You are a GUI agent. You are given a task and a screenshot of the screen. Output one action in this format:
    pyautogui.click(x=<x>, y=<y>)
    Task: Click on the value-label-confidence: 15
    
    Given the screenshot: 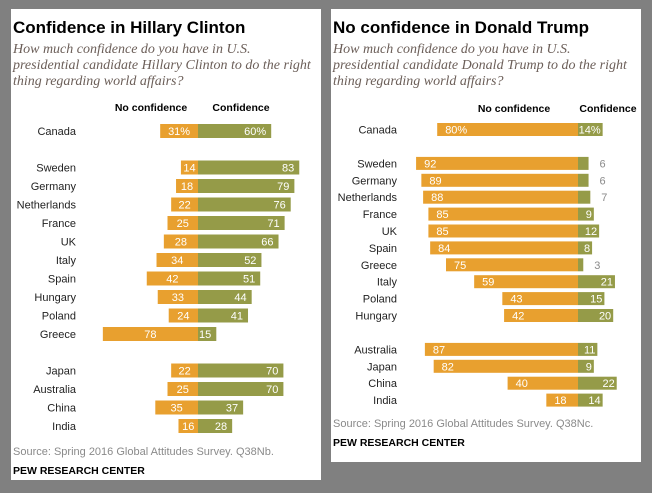 What is the action you would take?
    pyautogui.click(x=596, y=300)
    